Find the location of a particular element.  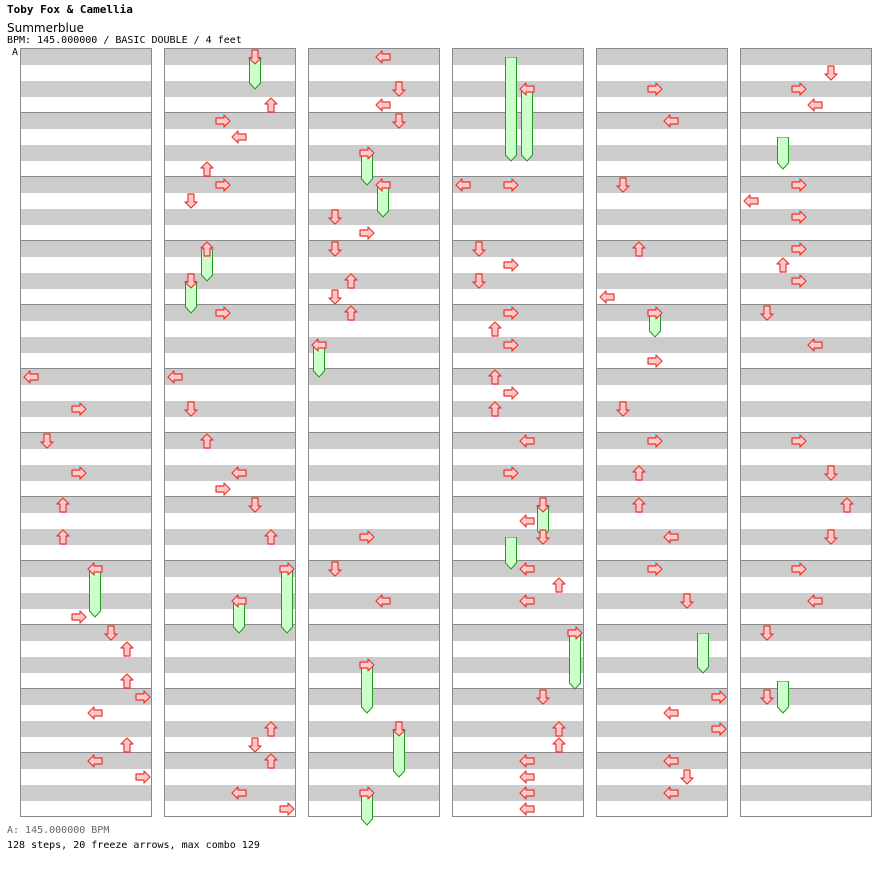

song-title: Summerblue is located at coordinates (45, 28).